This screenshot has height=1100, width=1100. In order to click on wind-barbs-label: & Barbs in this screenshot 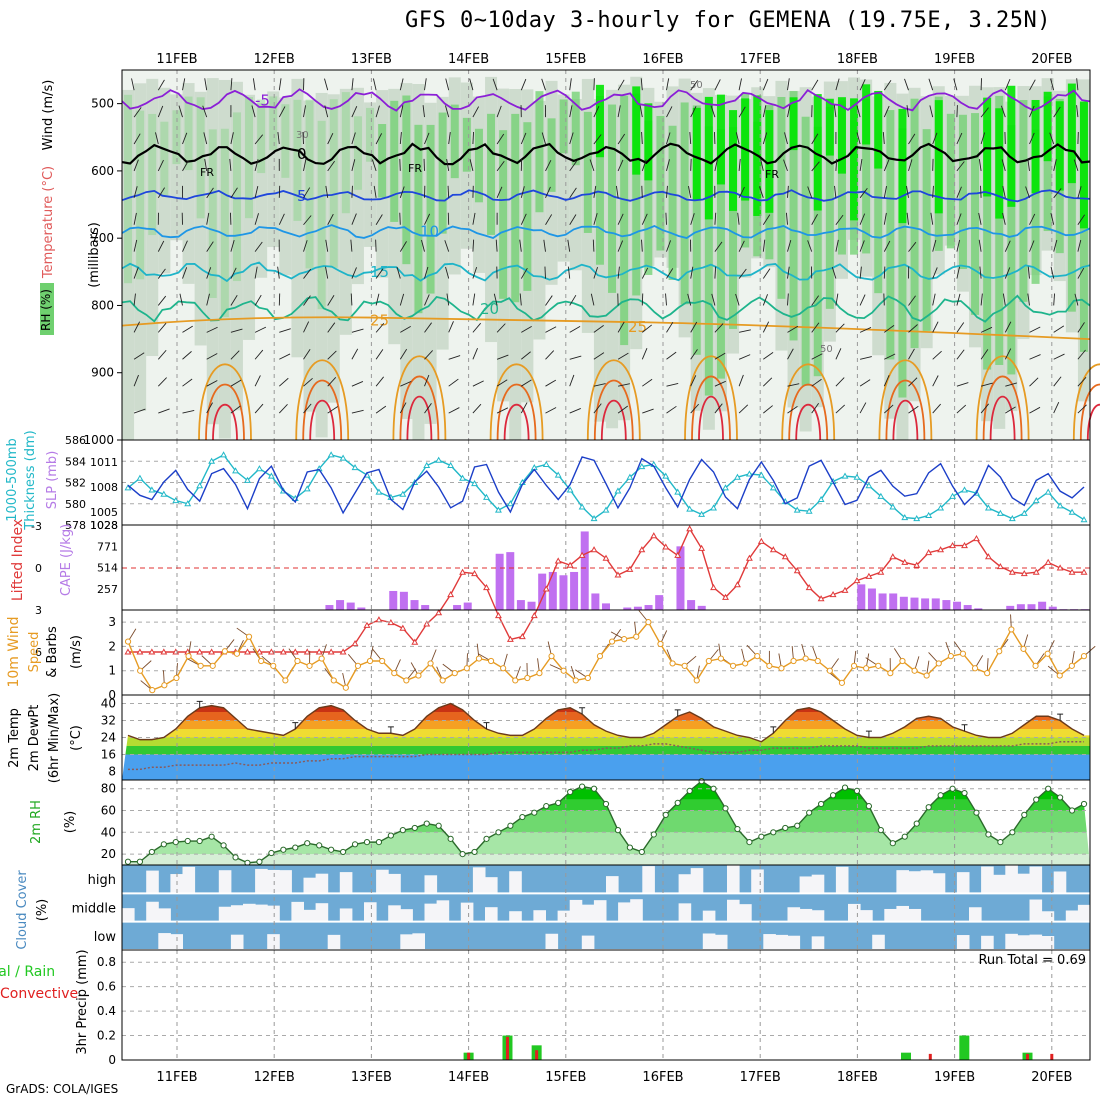, I will do `click(52, 652)`.